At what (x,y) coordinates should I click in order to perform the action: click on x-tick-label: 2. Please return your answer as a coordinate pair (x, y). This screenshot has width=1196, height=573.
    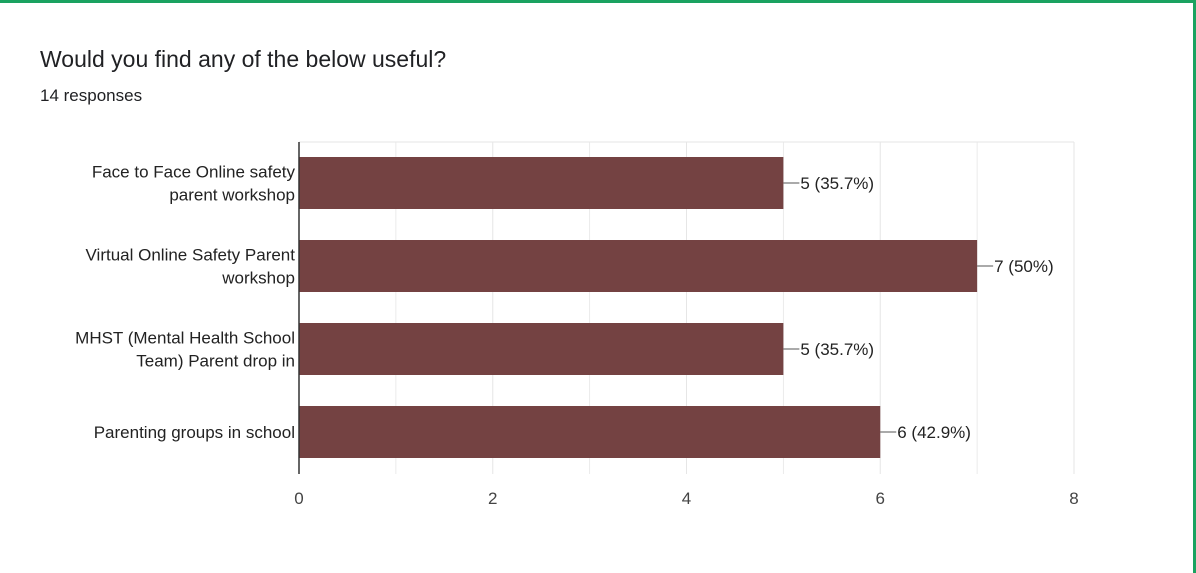
    Looking at the image, I should click on (492, 498).